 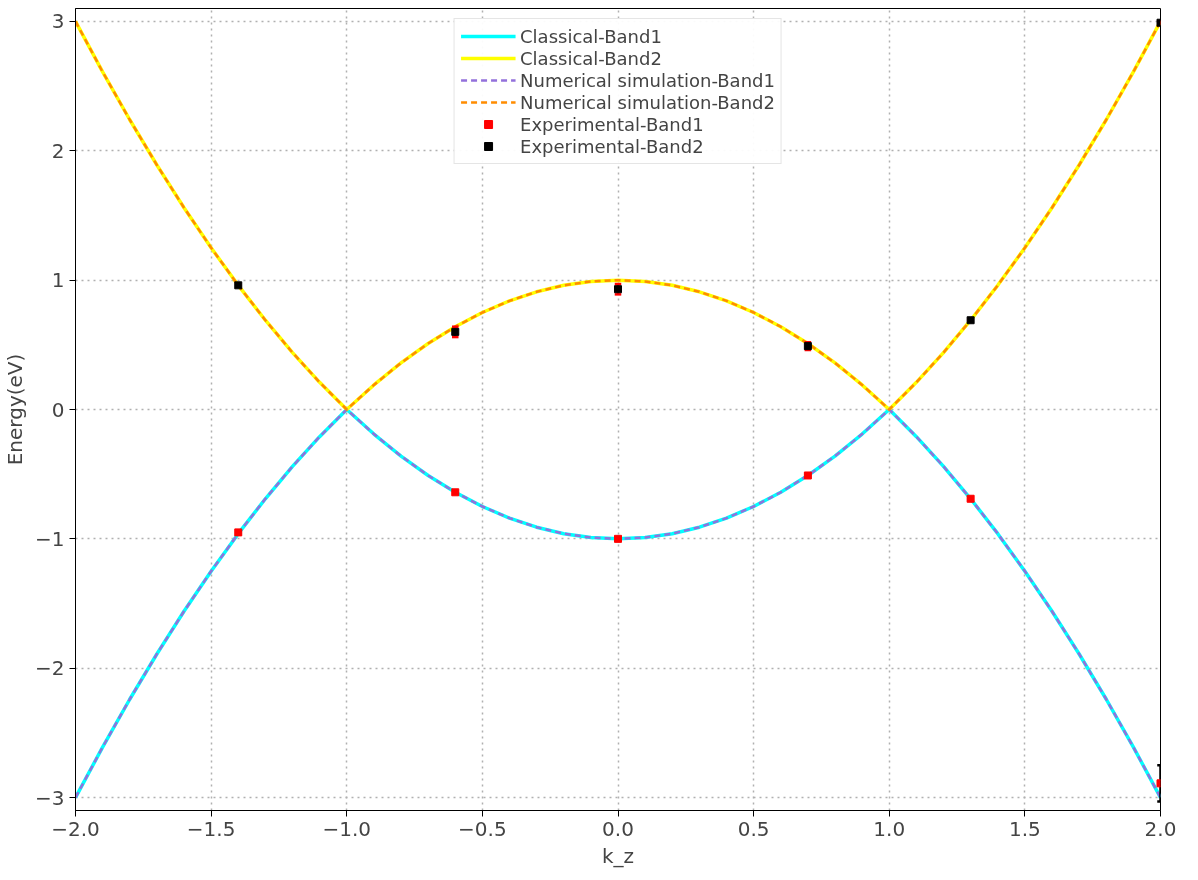 What do you see at coordinates (753, 828) in the screenshot?
I see `x-tick-label: 0.5` at bounding box center [753, 828].